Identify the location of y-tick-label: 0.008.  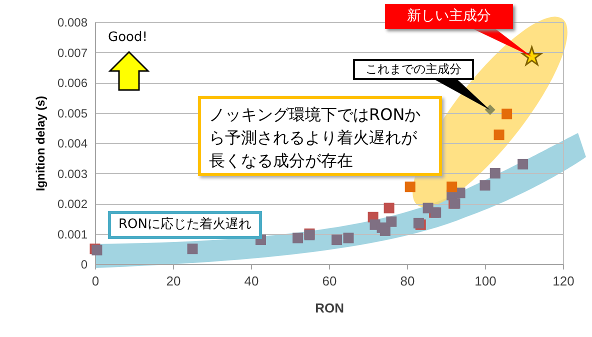
(72, 23).